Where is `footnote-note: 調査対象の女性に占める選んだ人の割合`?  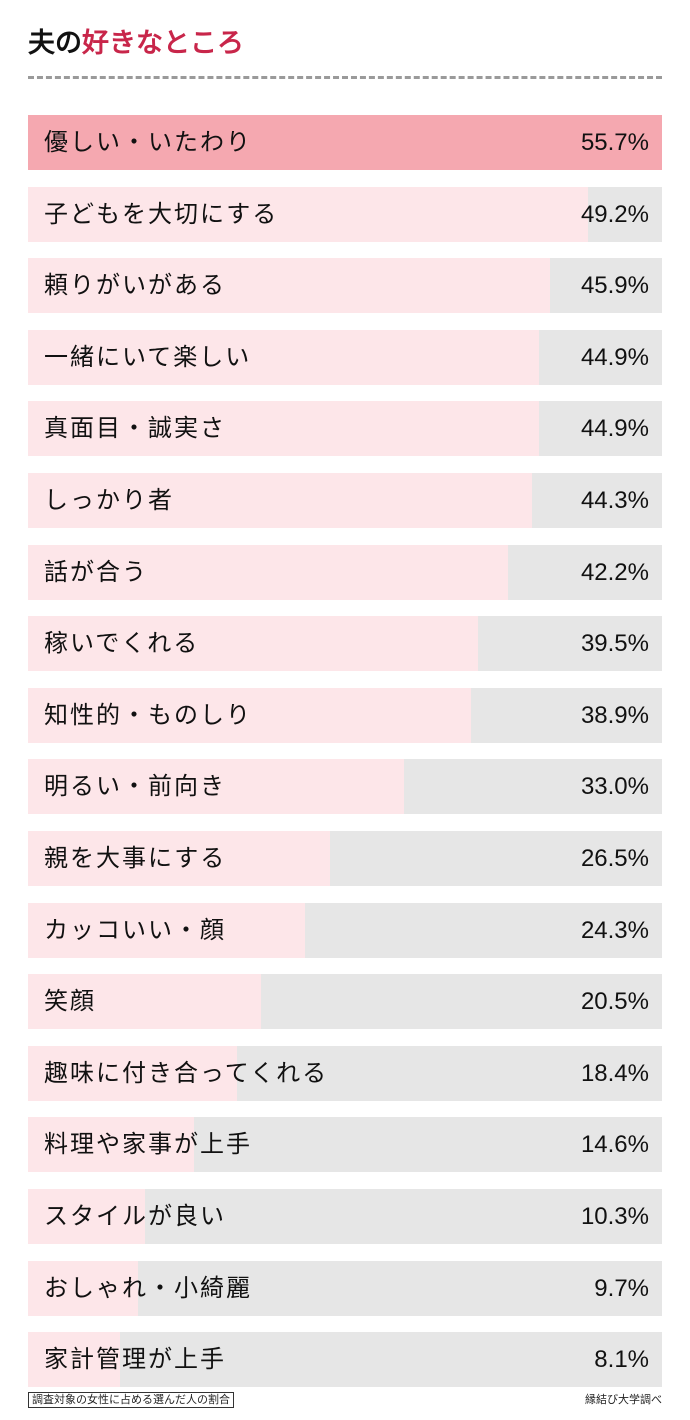
footnote-note: 調査対象の女性に占める選んだ人の割合 is located at coordinates (131, 1400).